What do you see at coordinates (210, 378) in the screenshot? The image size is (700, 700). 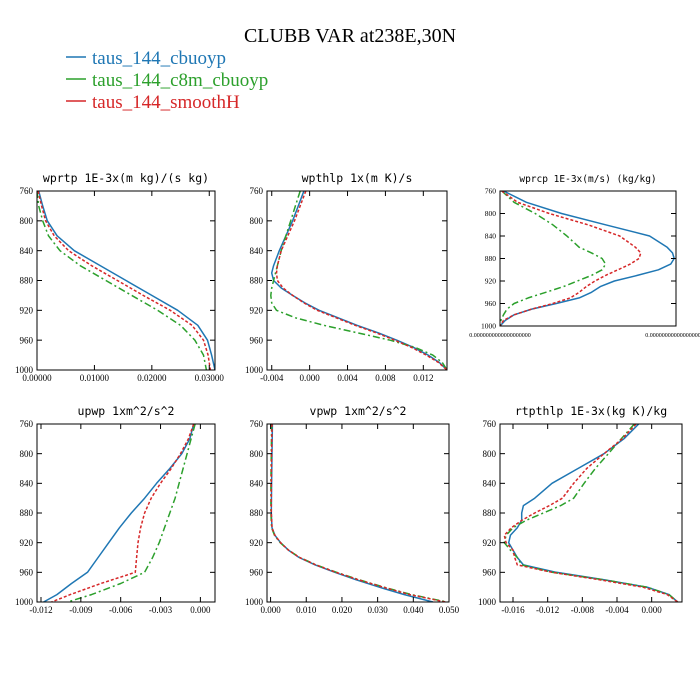 I see `x-tick-label: 0.03000` at bounding box center [210, 378].